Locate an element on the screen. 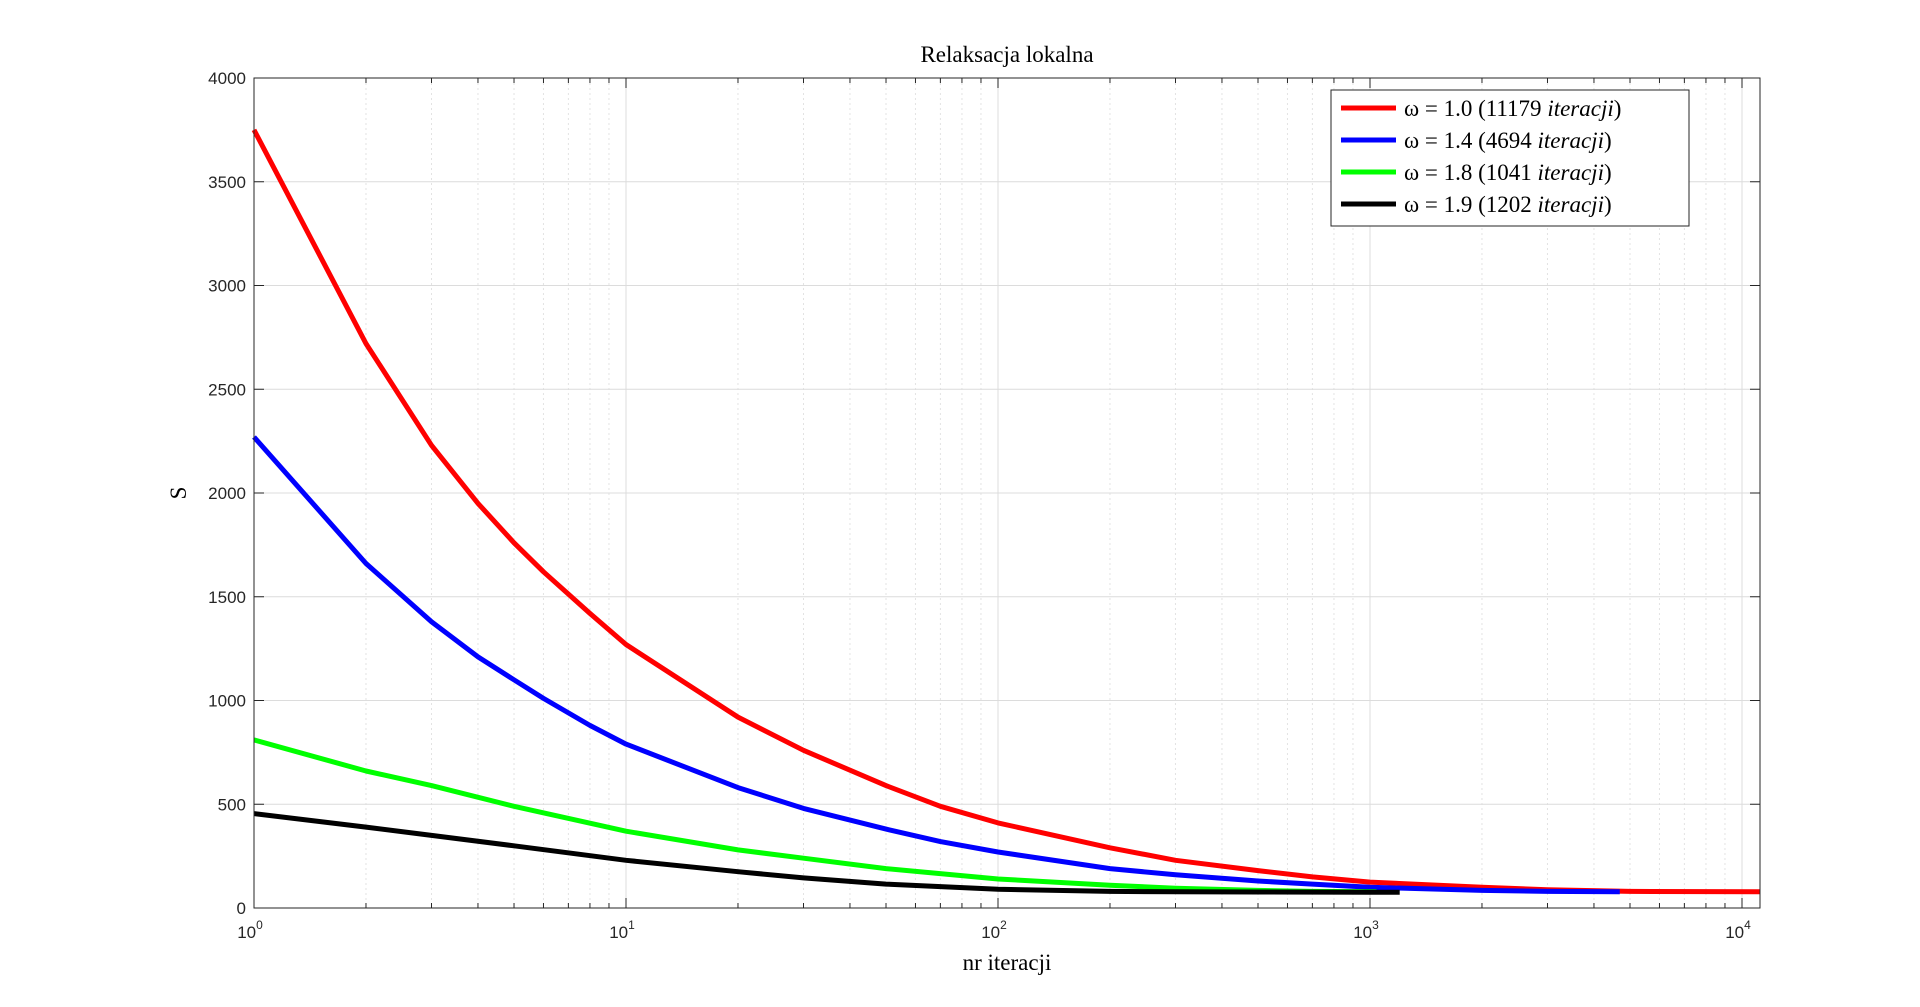 Image resolution: width=1920 pixels, height=1007 pixels. x-tick-labels: 10⁰ 10¹ 10² 10³ 10⁴ is located at coordinates (994, 930).